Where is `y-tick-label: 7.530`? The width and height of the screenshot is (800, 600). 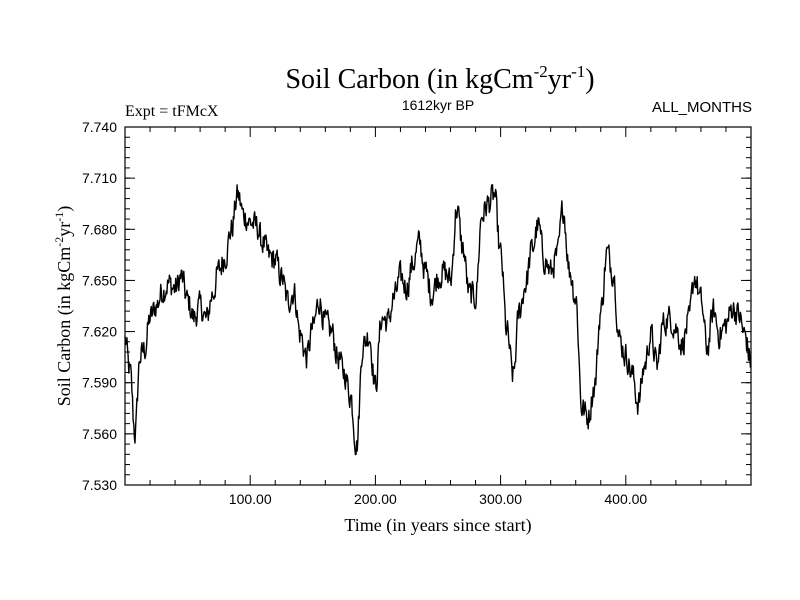
y-tick-label: 7.530 is located at coordinates (99, 485).